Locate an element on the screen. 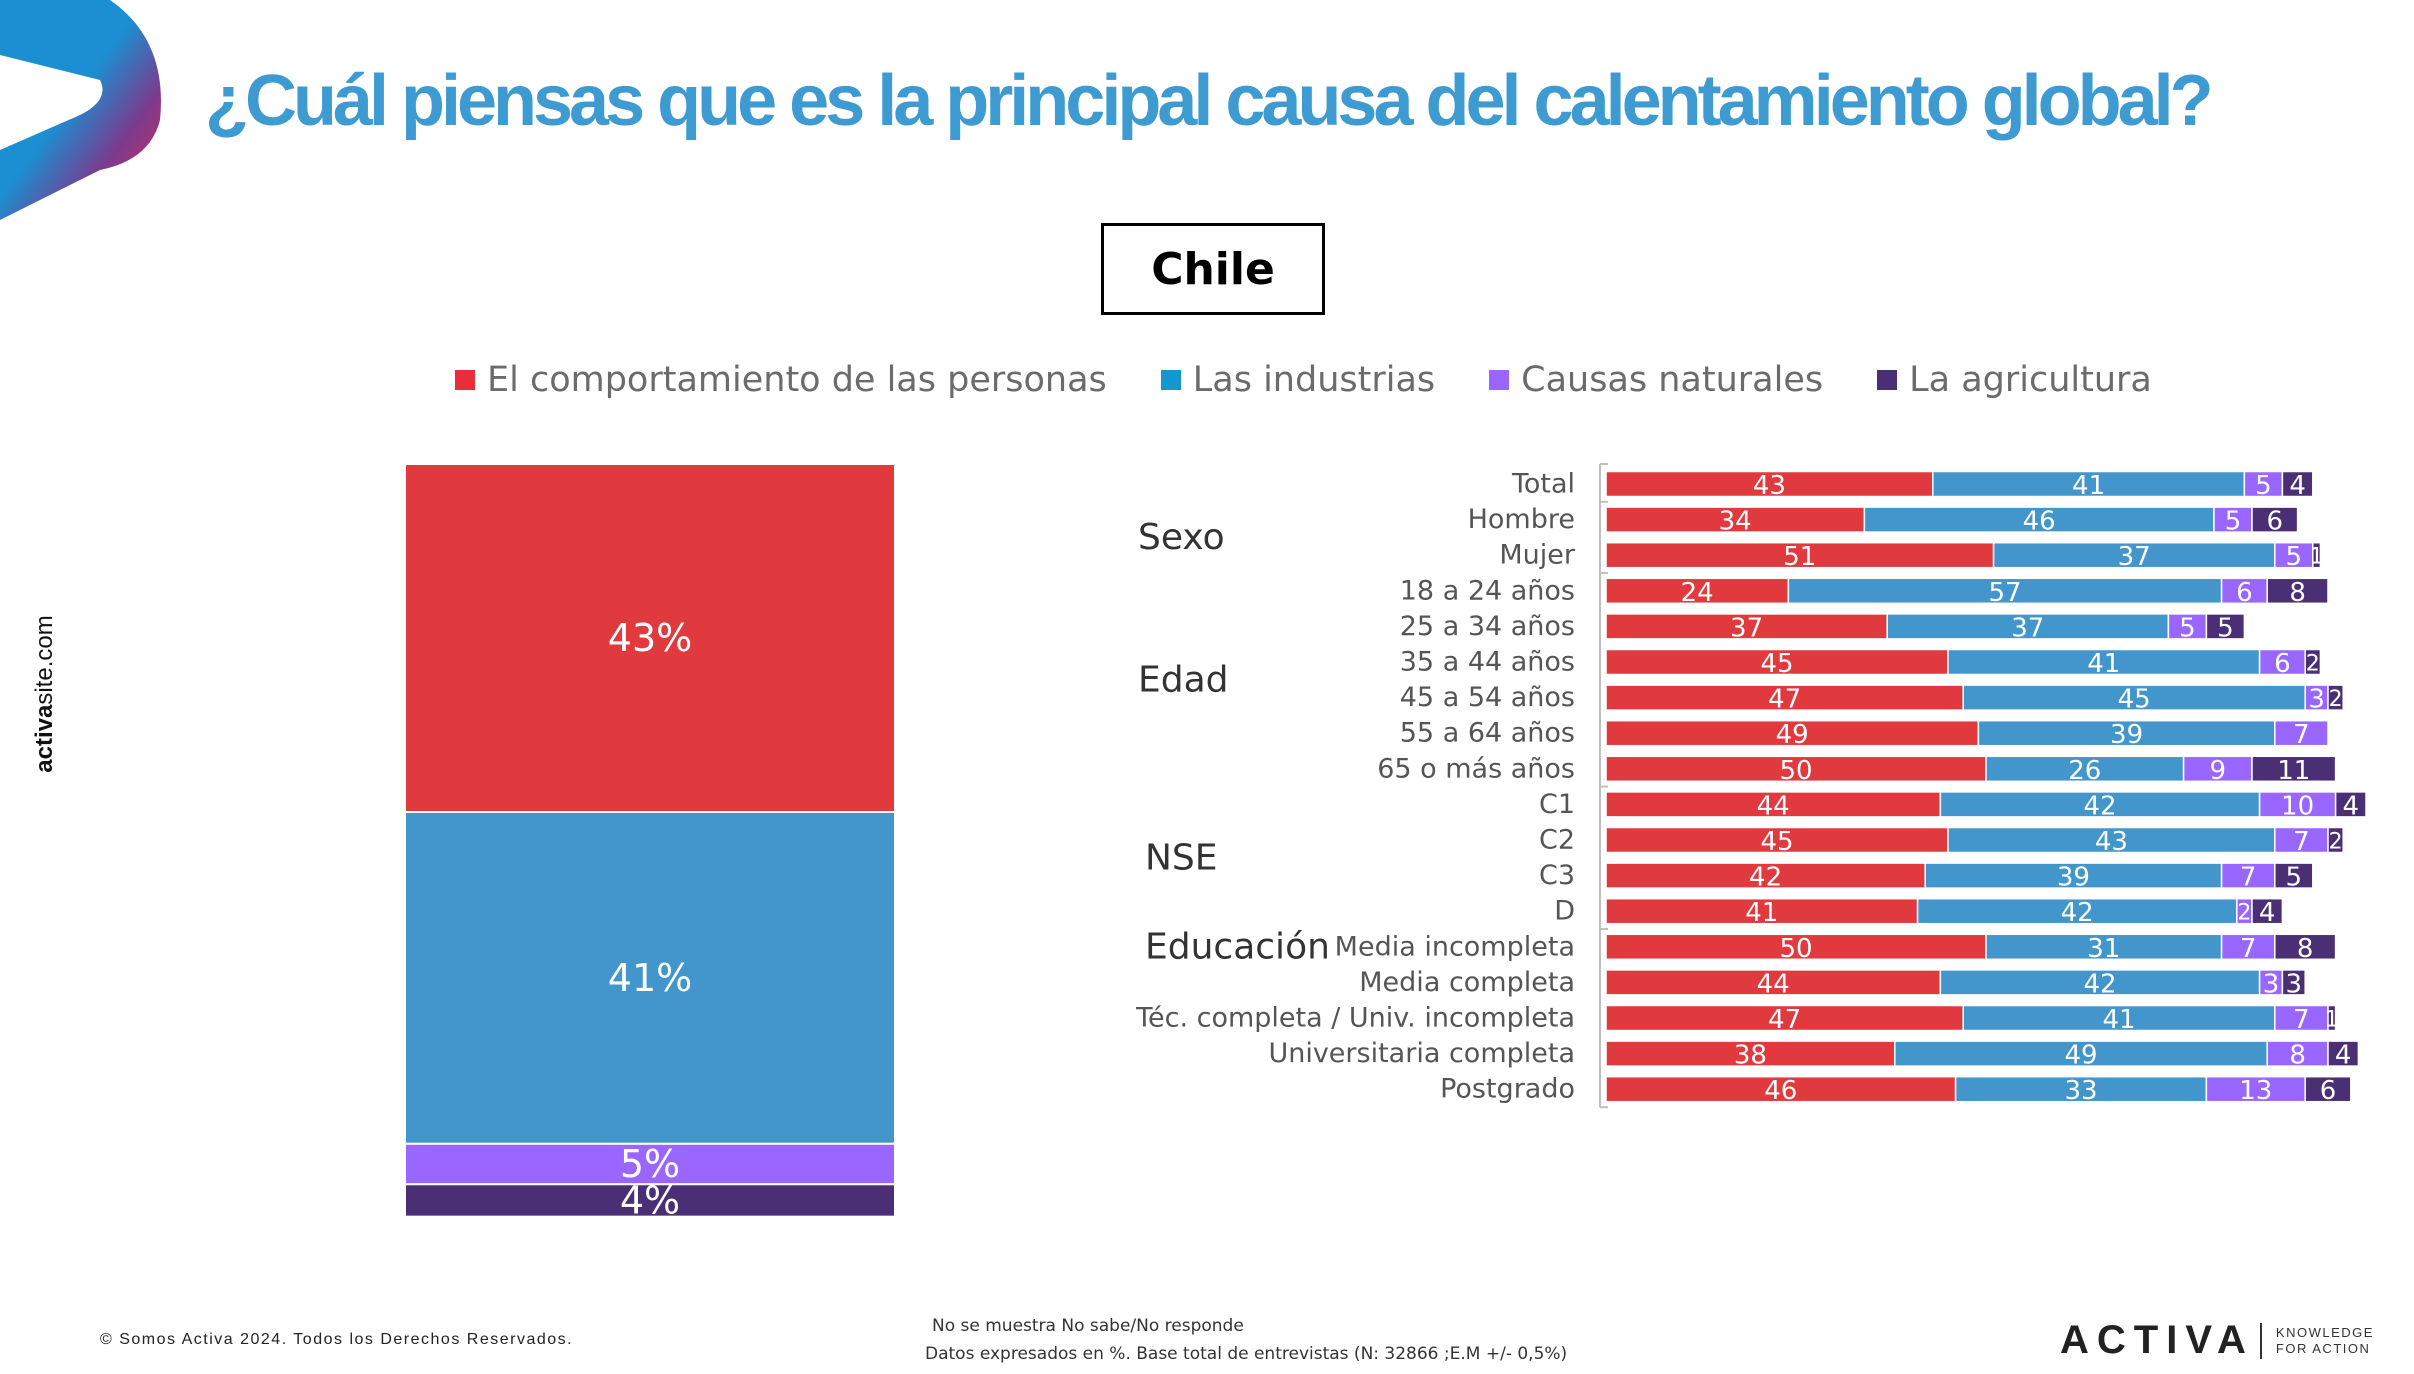  bar-data-label: 47 is located at coordinates (1784, 700).